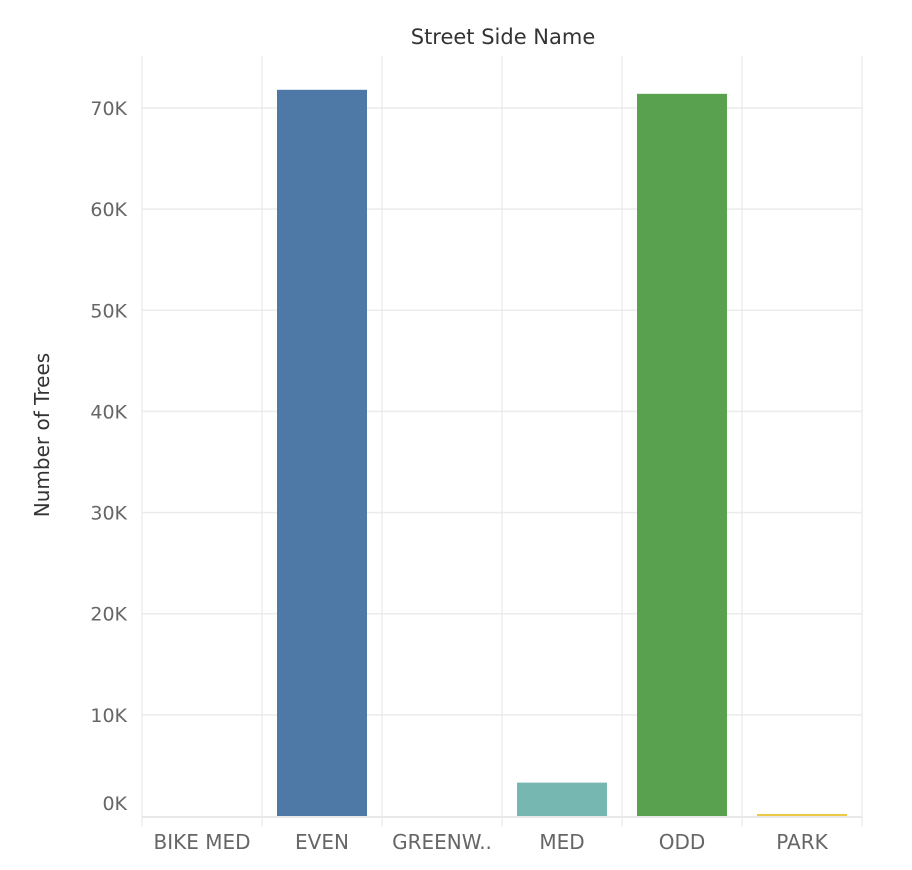 This screenshot has width=912, height=870. Describe the element at coordinates (108, 412) in the screenshot. I see `y-tick-label: 40K` at that location.